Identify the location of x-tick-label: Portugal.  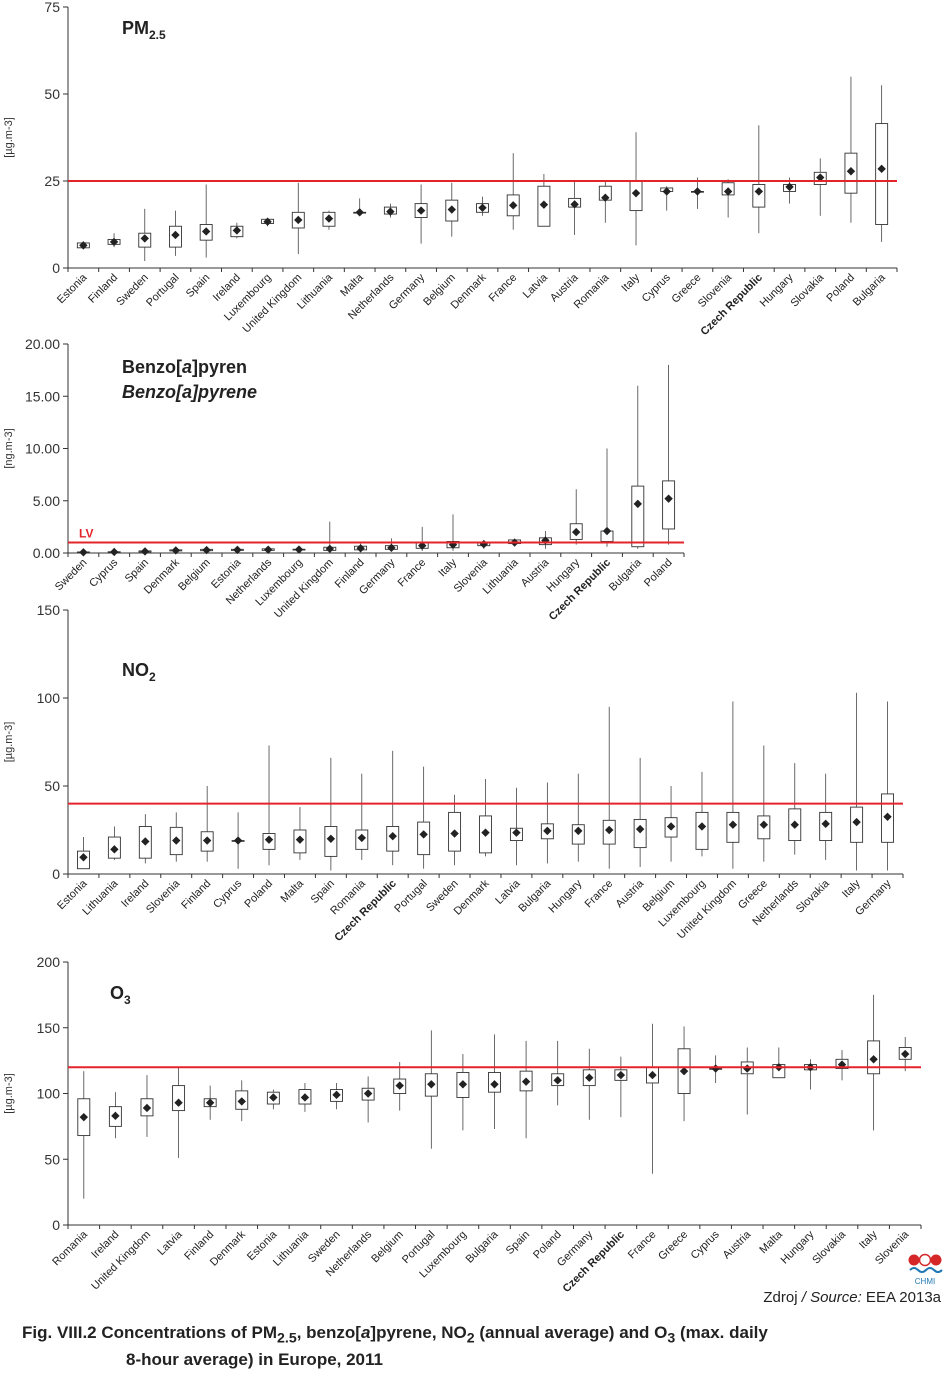
(162, 290).